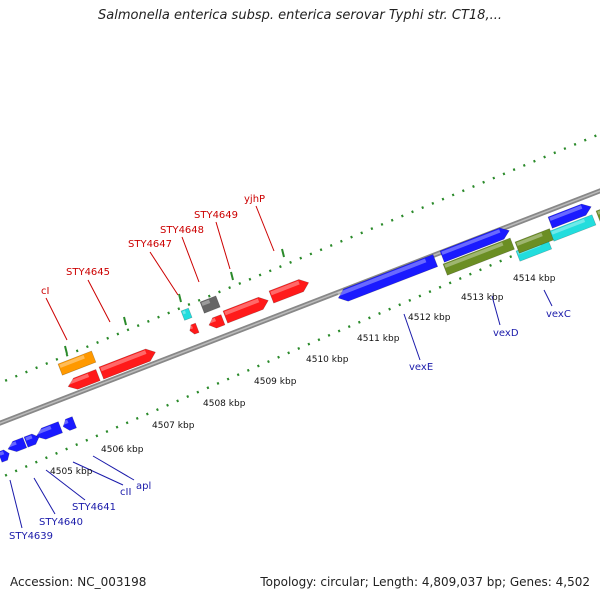 This screenshot has height=600, width=600. Describe the element at coordinates (122, 450) in the screenshot. I see `tick-label: 4506 kbp` at that location.